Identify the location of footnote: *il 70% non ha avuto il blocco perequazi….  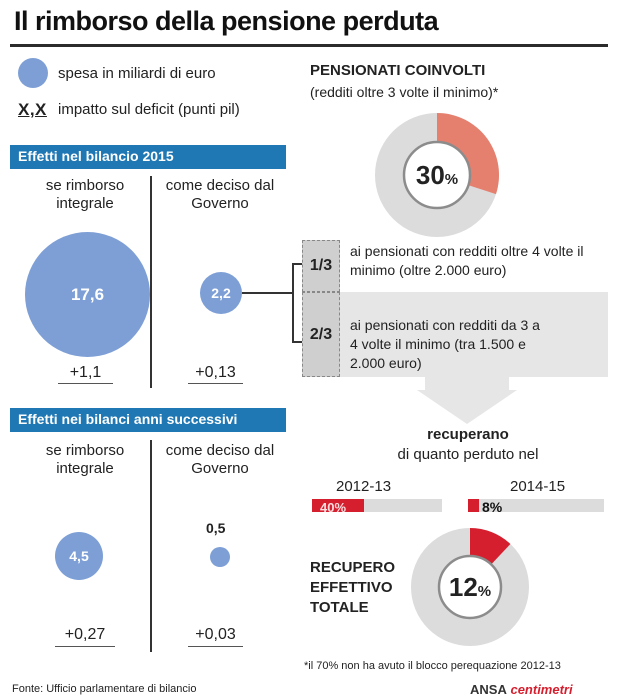
(432, 666).